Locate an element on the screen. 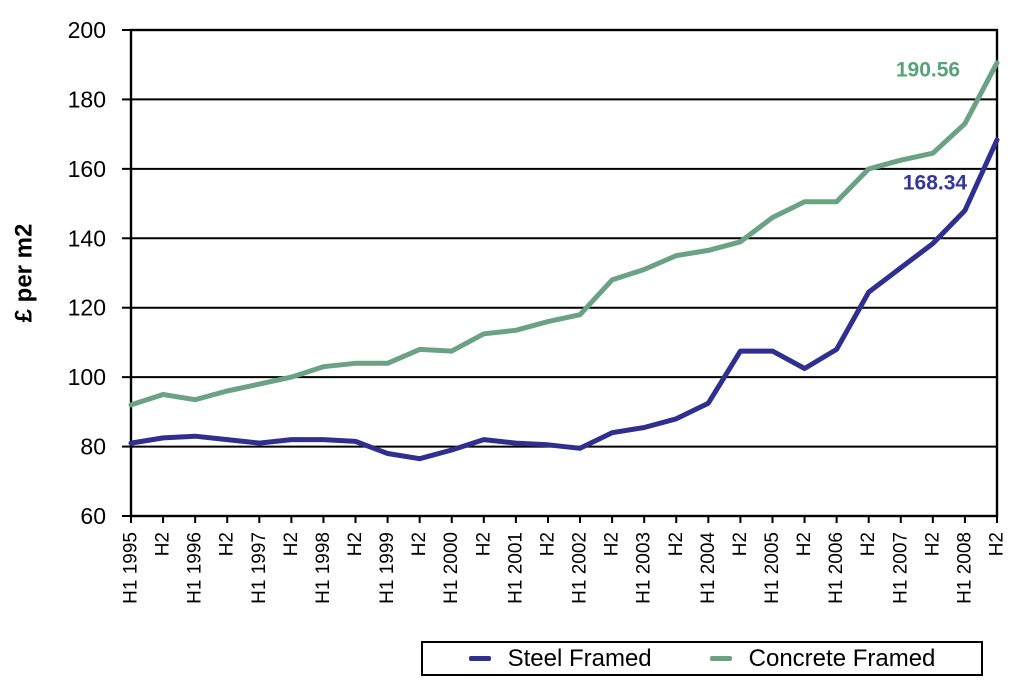 This screenshot has width=1024, height=687. x-tick-label: H1 2002 is located at coordinates (580, 568).